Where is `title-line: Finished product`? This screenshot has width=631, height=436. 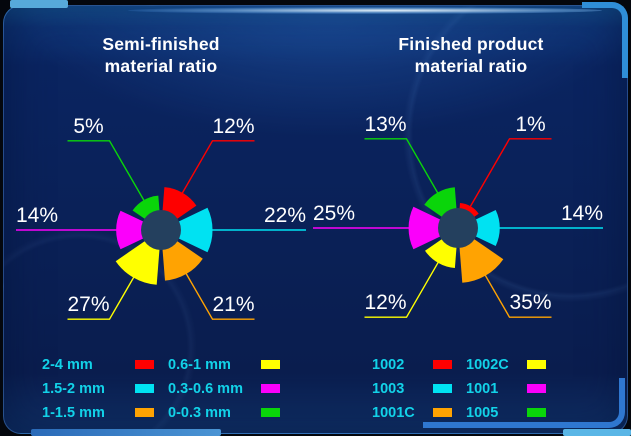
title-line: Finished product is located at coordinates (471, 44).